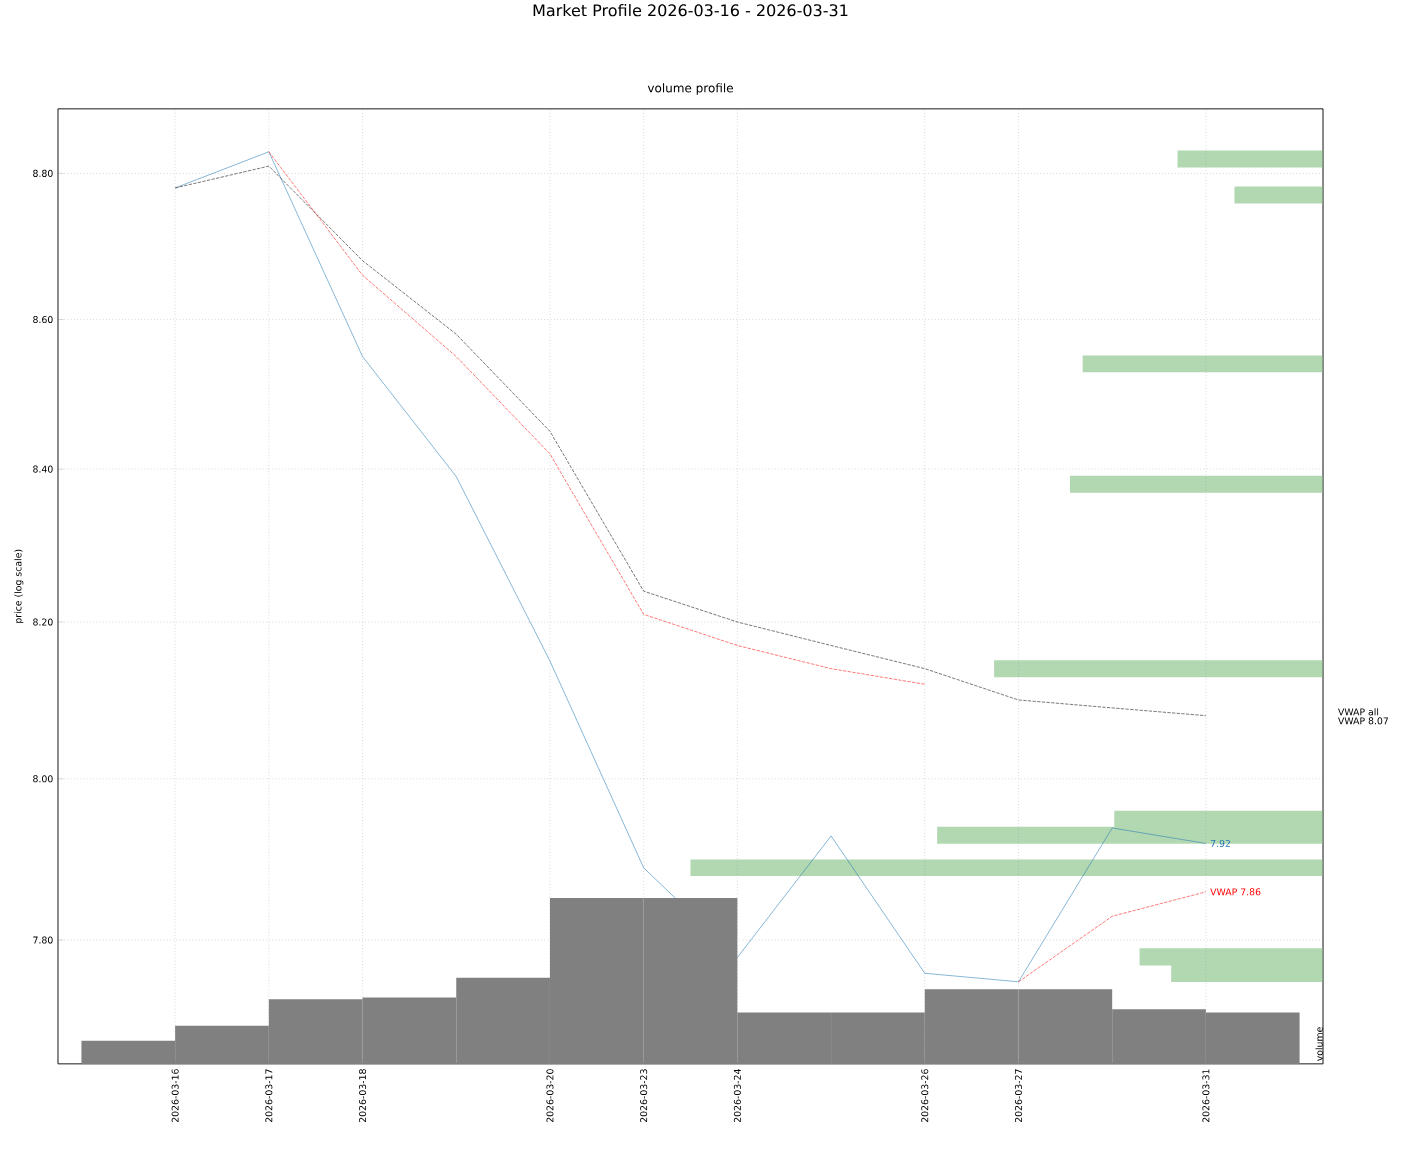  What do you see at coordinates (1363, 721) in the screenshot?
I see `text: VWAP 8.07` at bounding box center [1363, 721].